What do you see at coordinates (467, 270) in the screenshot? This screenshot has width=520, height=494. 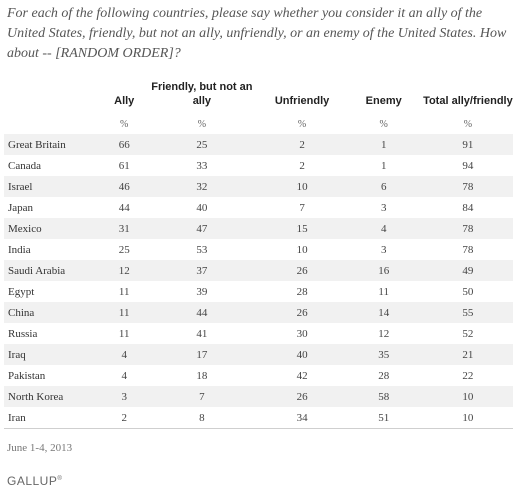 I see `total-cell: 49` at bounding box center [467, 270].